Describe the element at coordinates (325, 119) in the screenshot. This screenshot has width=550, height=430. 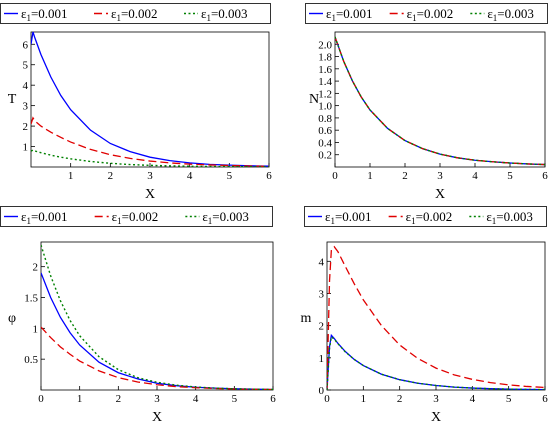
I see `y-tick-label: 0.8` at that location.